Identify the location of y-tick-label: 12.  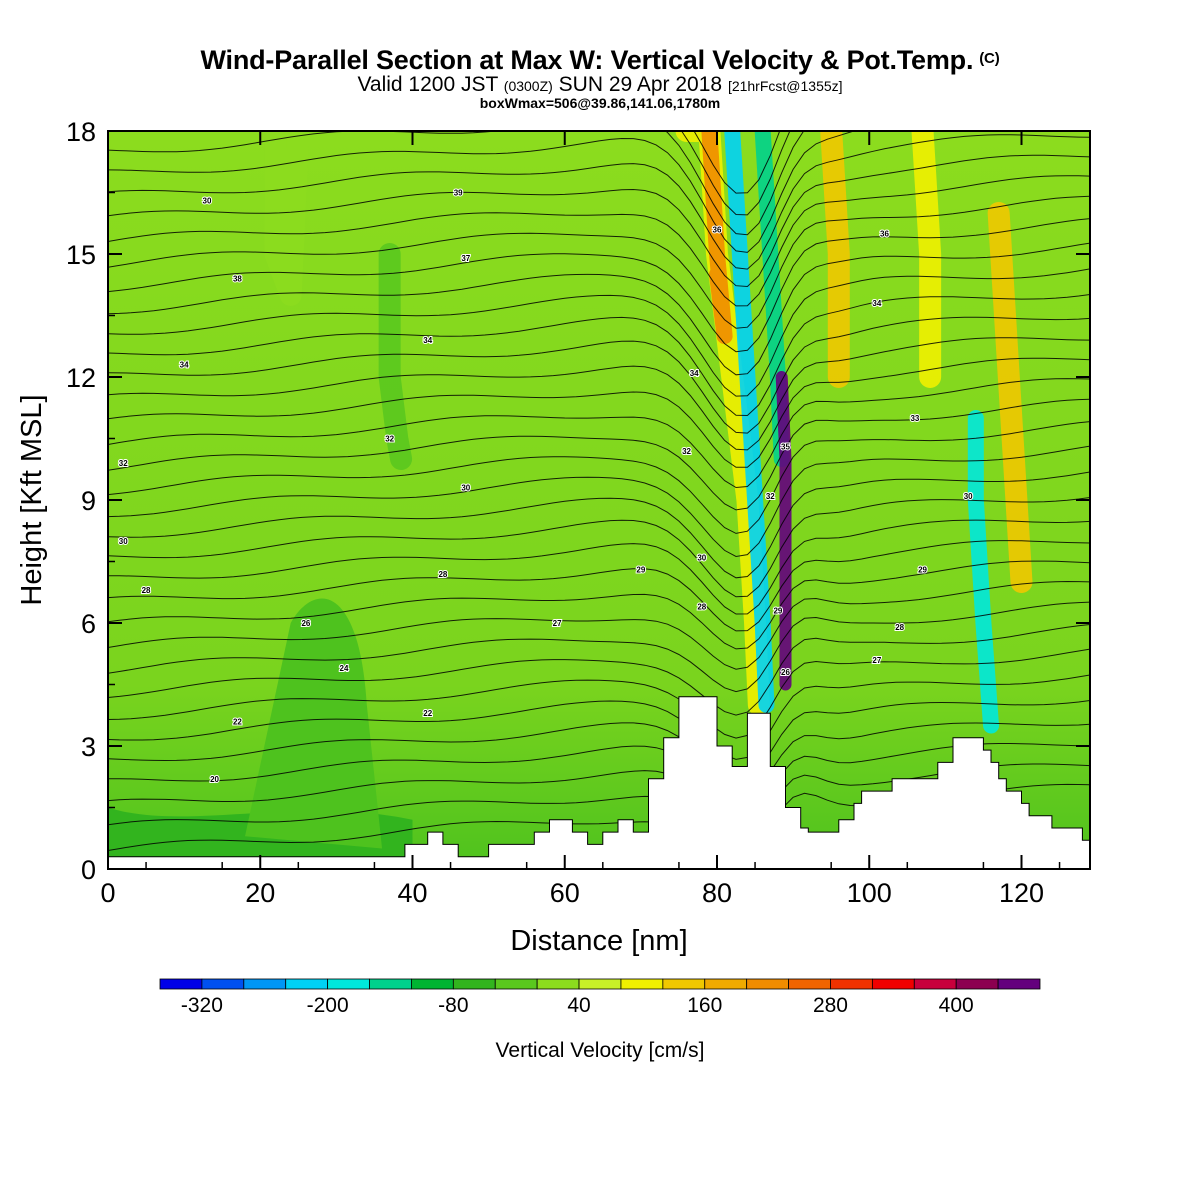
(81, 378).